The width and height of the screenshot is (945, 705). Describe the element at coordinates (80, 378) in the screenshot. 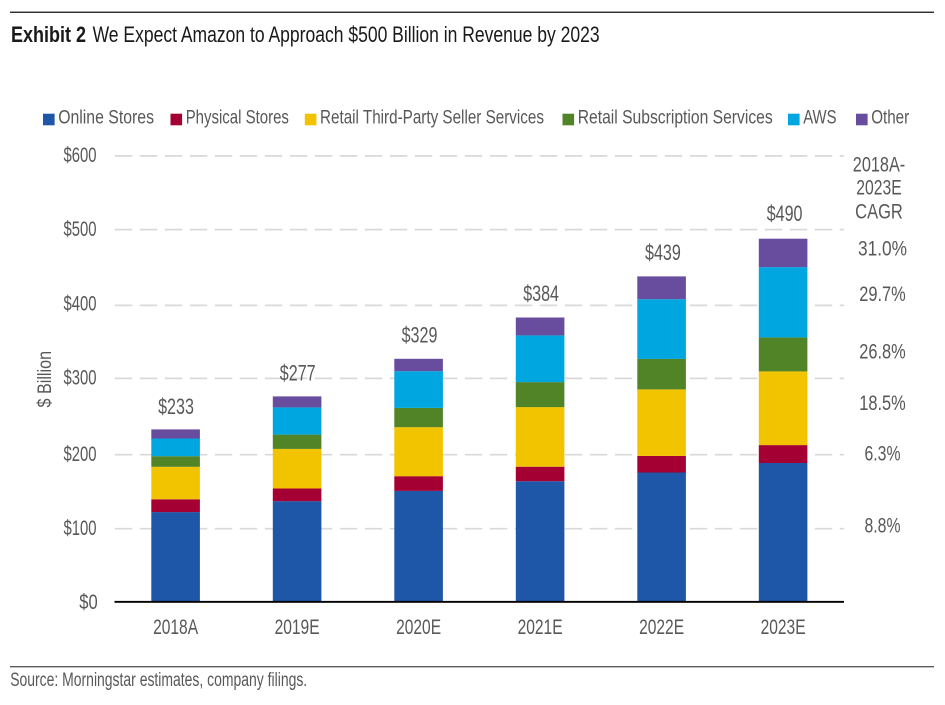

I see `svg-text: $300` at that location.